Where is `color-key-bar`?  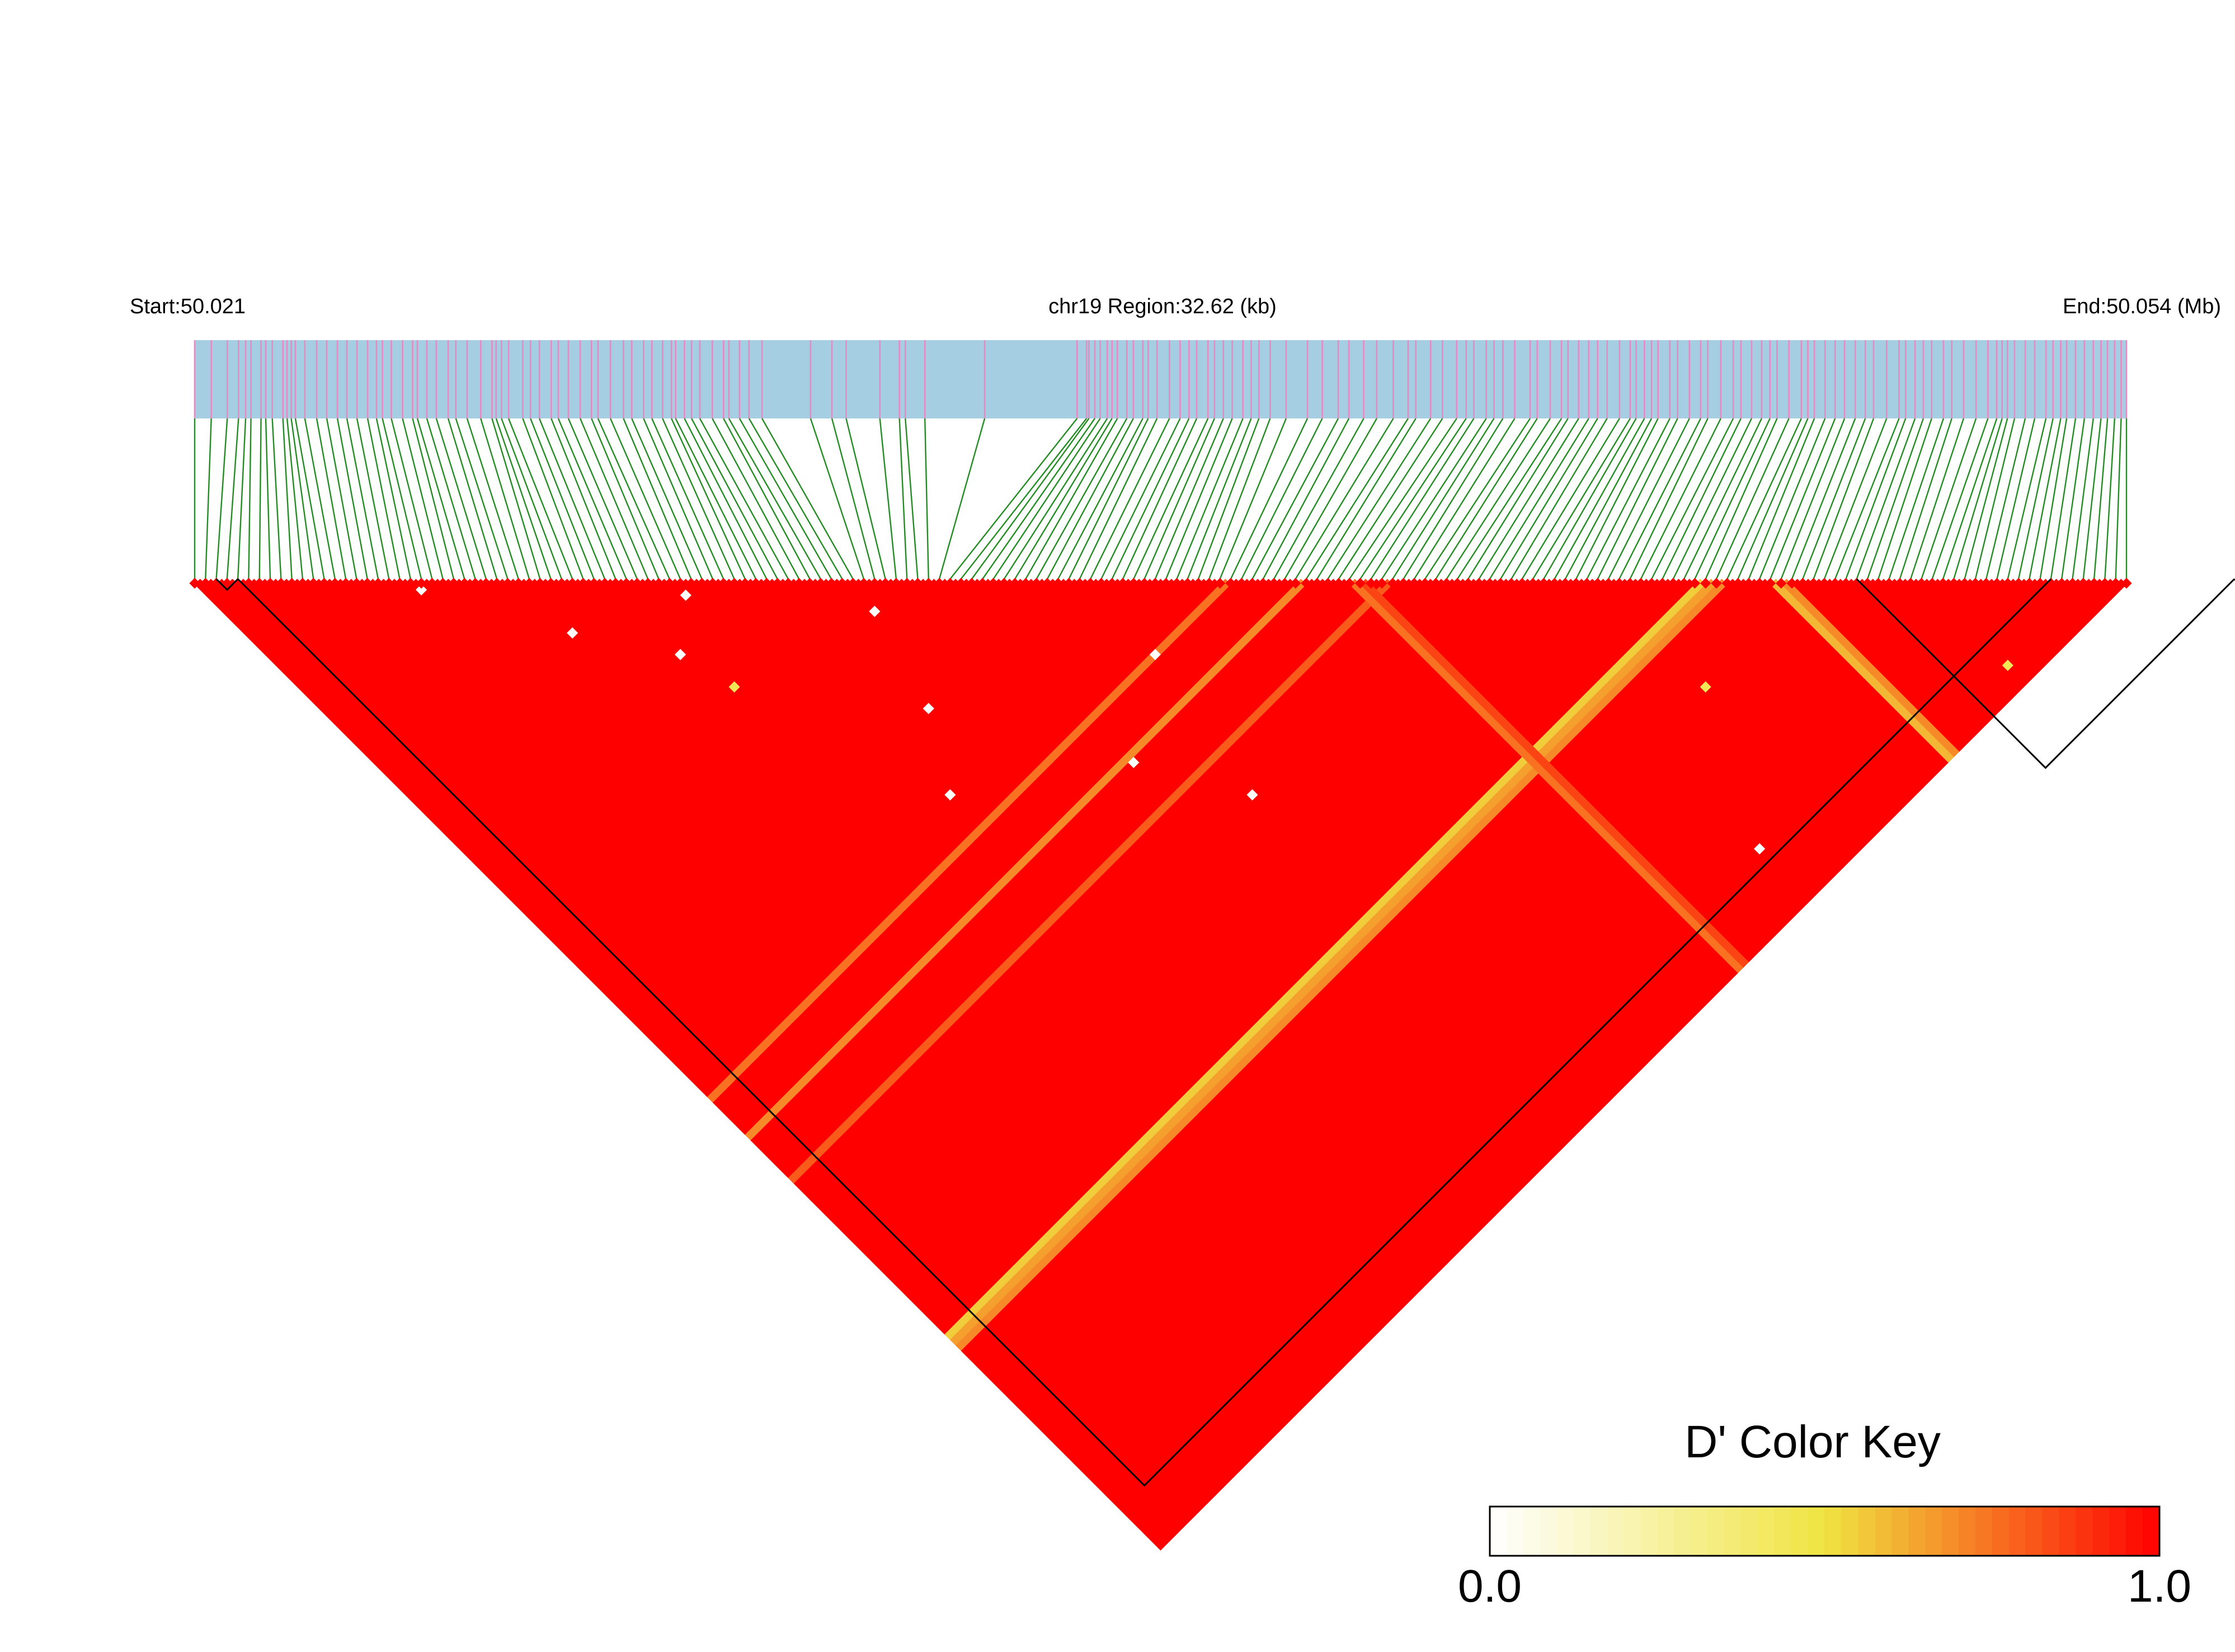 color-key-bar is located at coordinates (1825, 1532).